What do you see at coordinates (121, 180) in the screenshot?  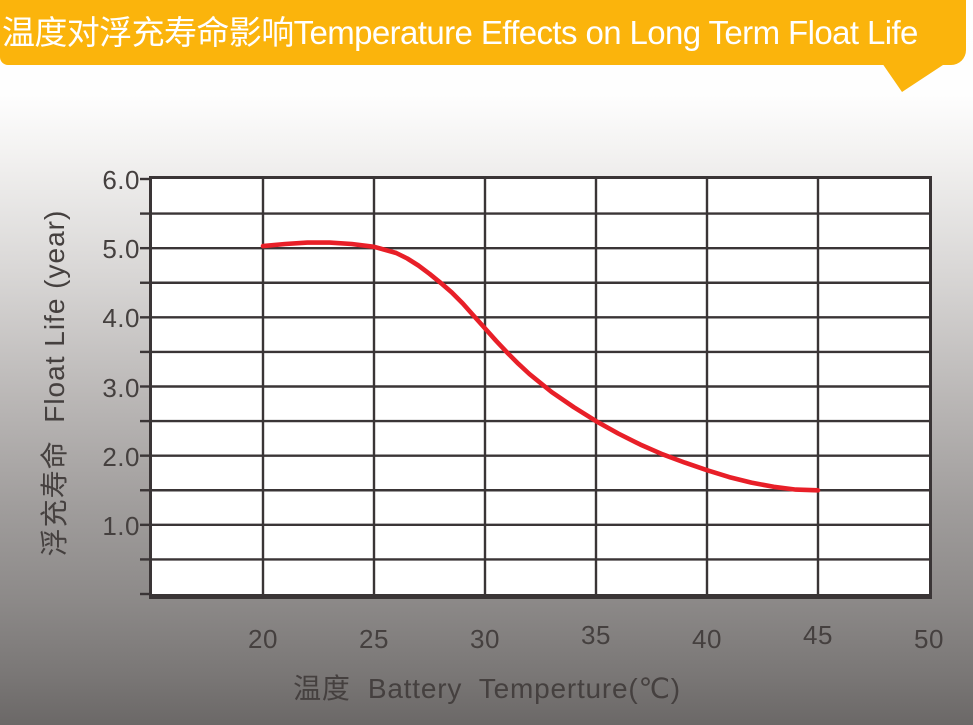 I see `y-tick-label: 6.0` at bounding box center [121, 180].